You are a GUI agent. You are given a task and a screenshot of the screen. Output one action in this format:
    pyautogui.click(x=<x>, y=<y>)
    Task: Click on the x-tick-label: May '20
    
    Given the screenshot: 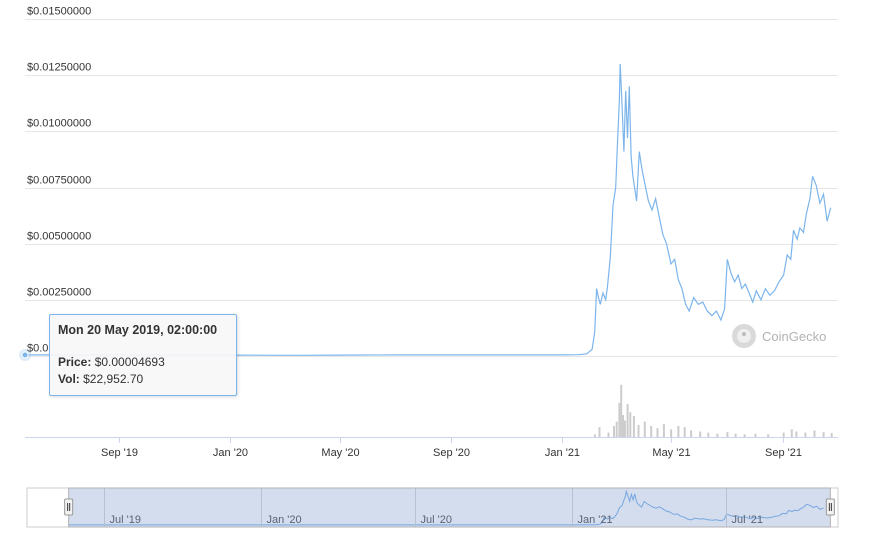 What is the action you would take?
    pyautogui.click(x=340, y=453)
    